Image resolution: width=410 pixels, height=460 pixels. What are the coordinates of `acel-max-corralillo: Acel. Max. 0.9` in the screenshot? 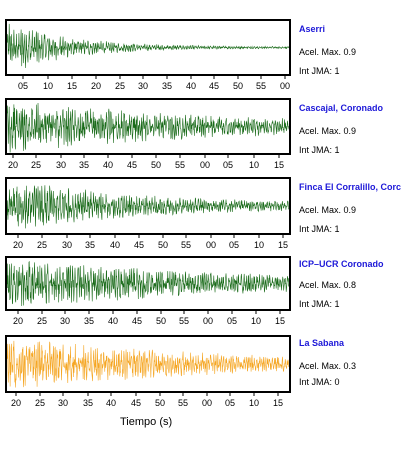 It's located at (328, 210).